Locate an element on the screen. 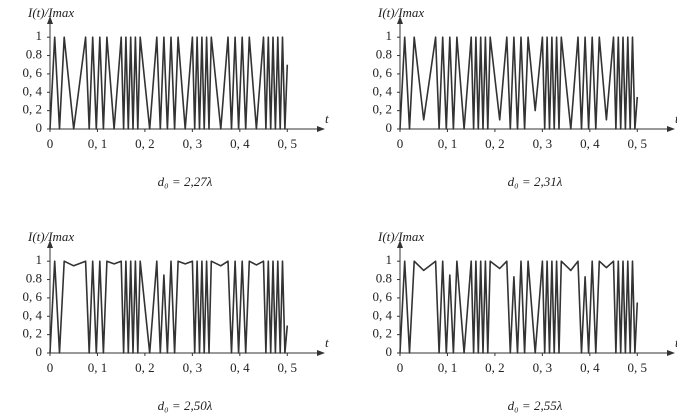  caption: d₀ = 2,27λ is located at coordinates (185, 181).